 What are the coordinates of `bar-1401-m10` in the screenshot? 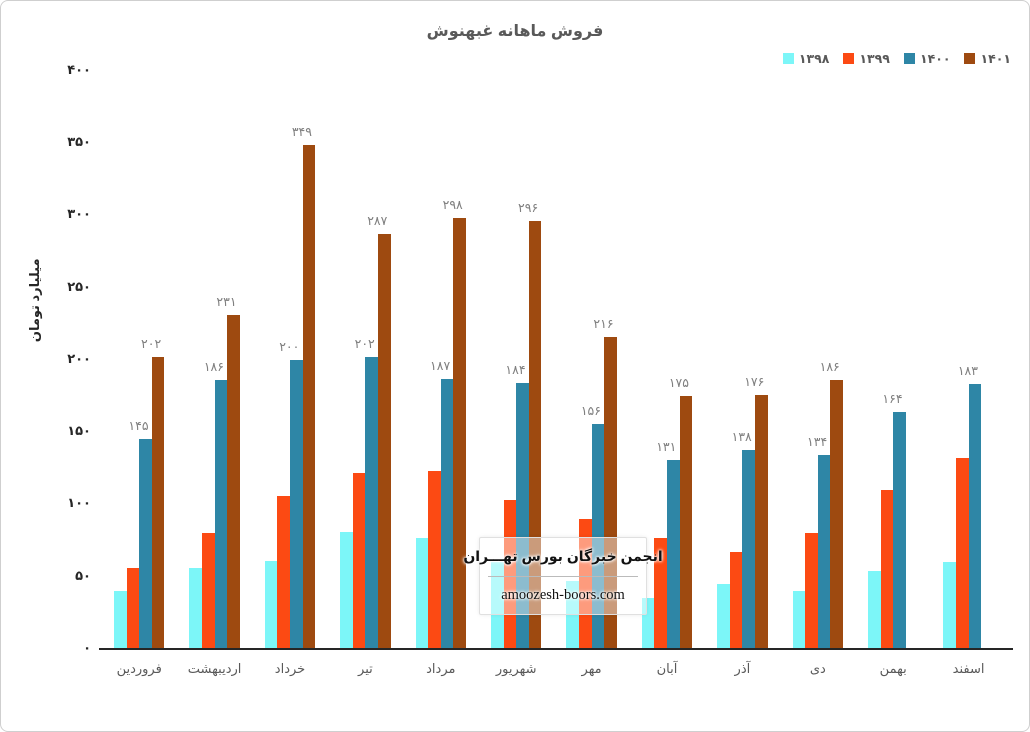 It's located at (836, 514).